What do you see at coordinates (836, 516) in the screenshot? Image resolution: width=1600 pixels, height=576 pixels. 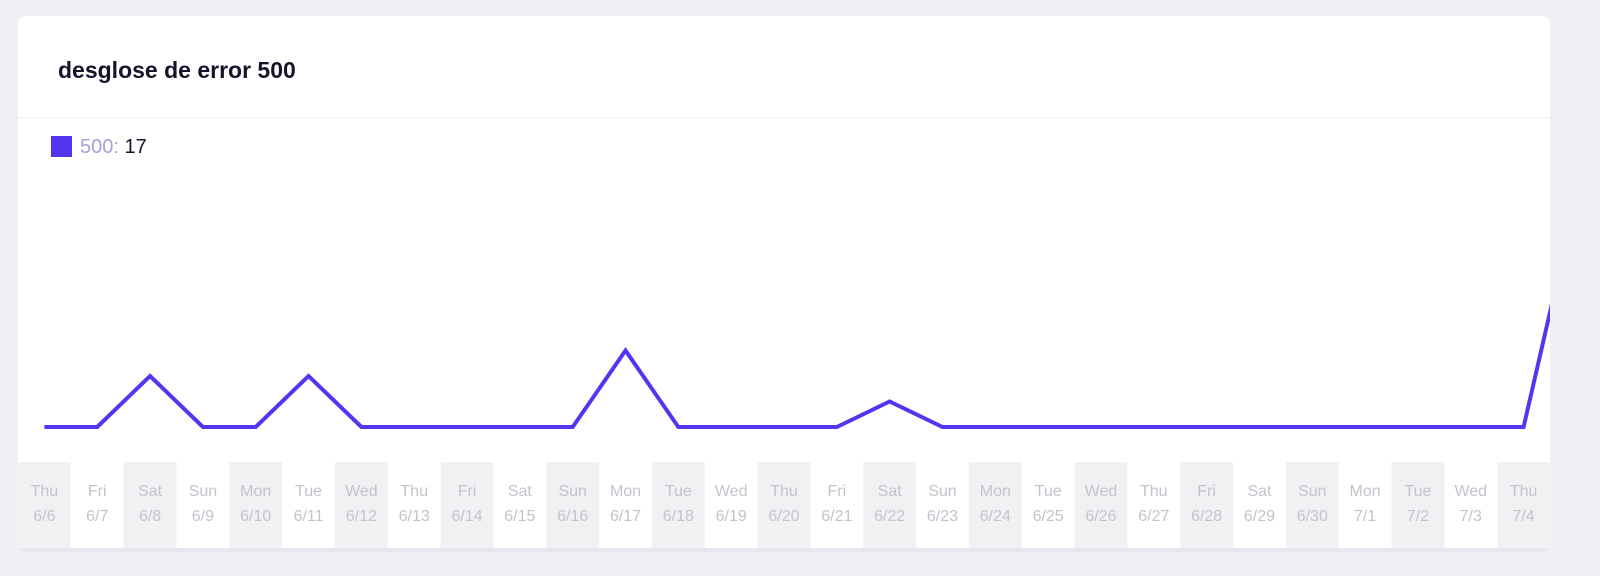 I see `x-tick-date: 6/21` at bounding box center [836, 516].